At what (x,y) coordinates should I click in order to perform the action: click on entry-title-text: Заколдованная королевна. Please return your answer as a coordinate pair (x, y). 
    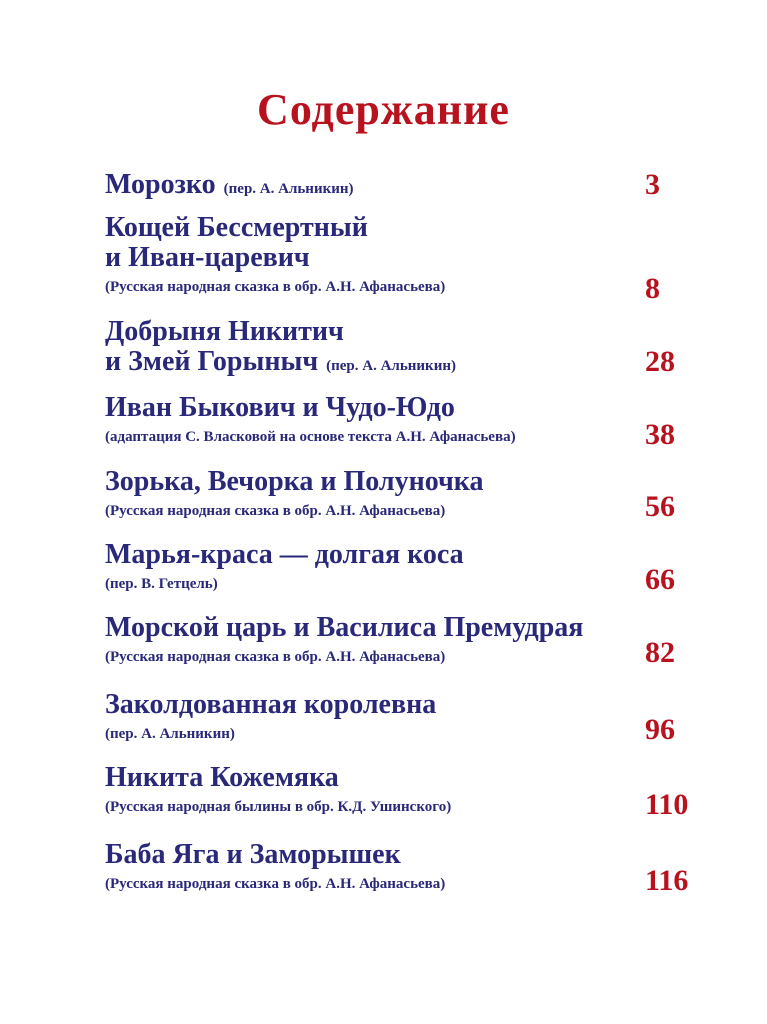
    Looking at the image, I should click on (271, 704).